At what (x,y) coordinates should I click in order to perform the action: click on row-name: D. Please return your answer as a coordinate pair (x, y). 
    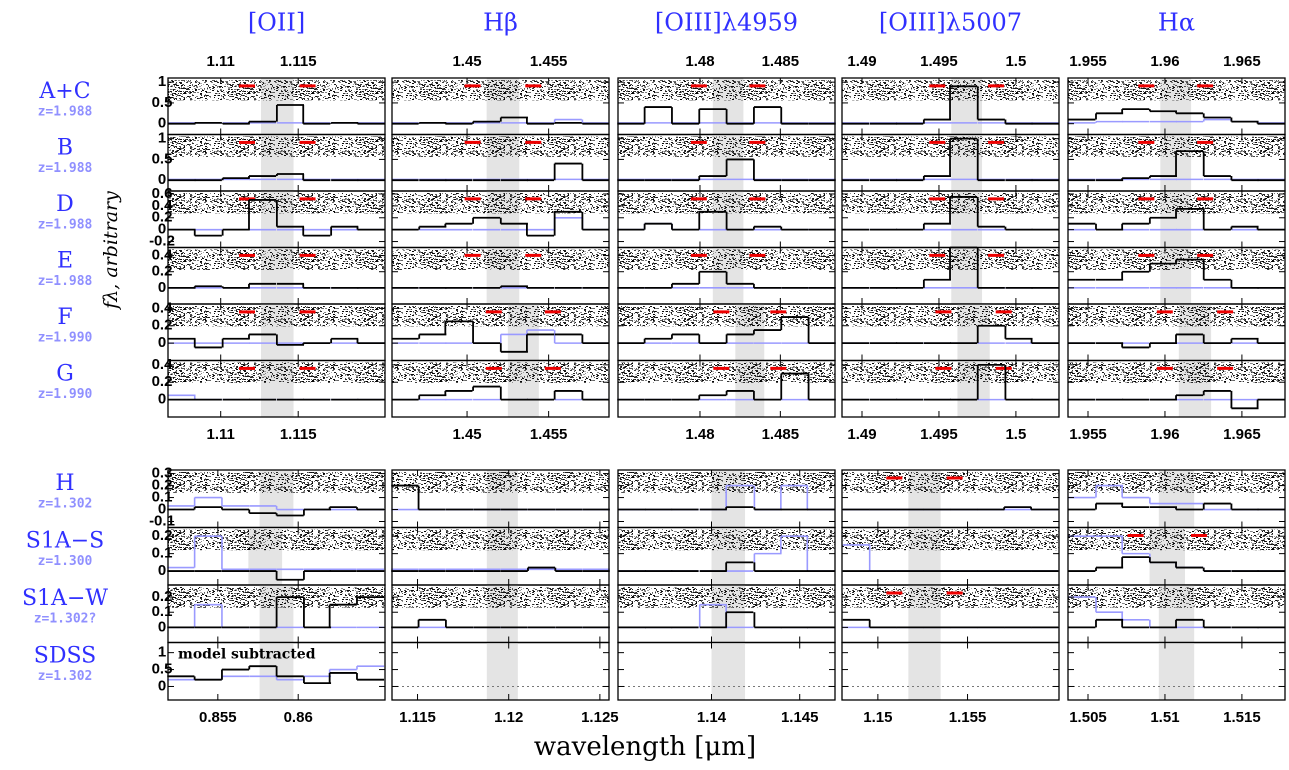
    Looking at the image, I should click on (65, 204).